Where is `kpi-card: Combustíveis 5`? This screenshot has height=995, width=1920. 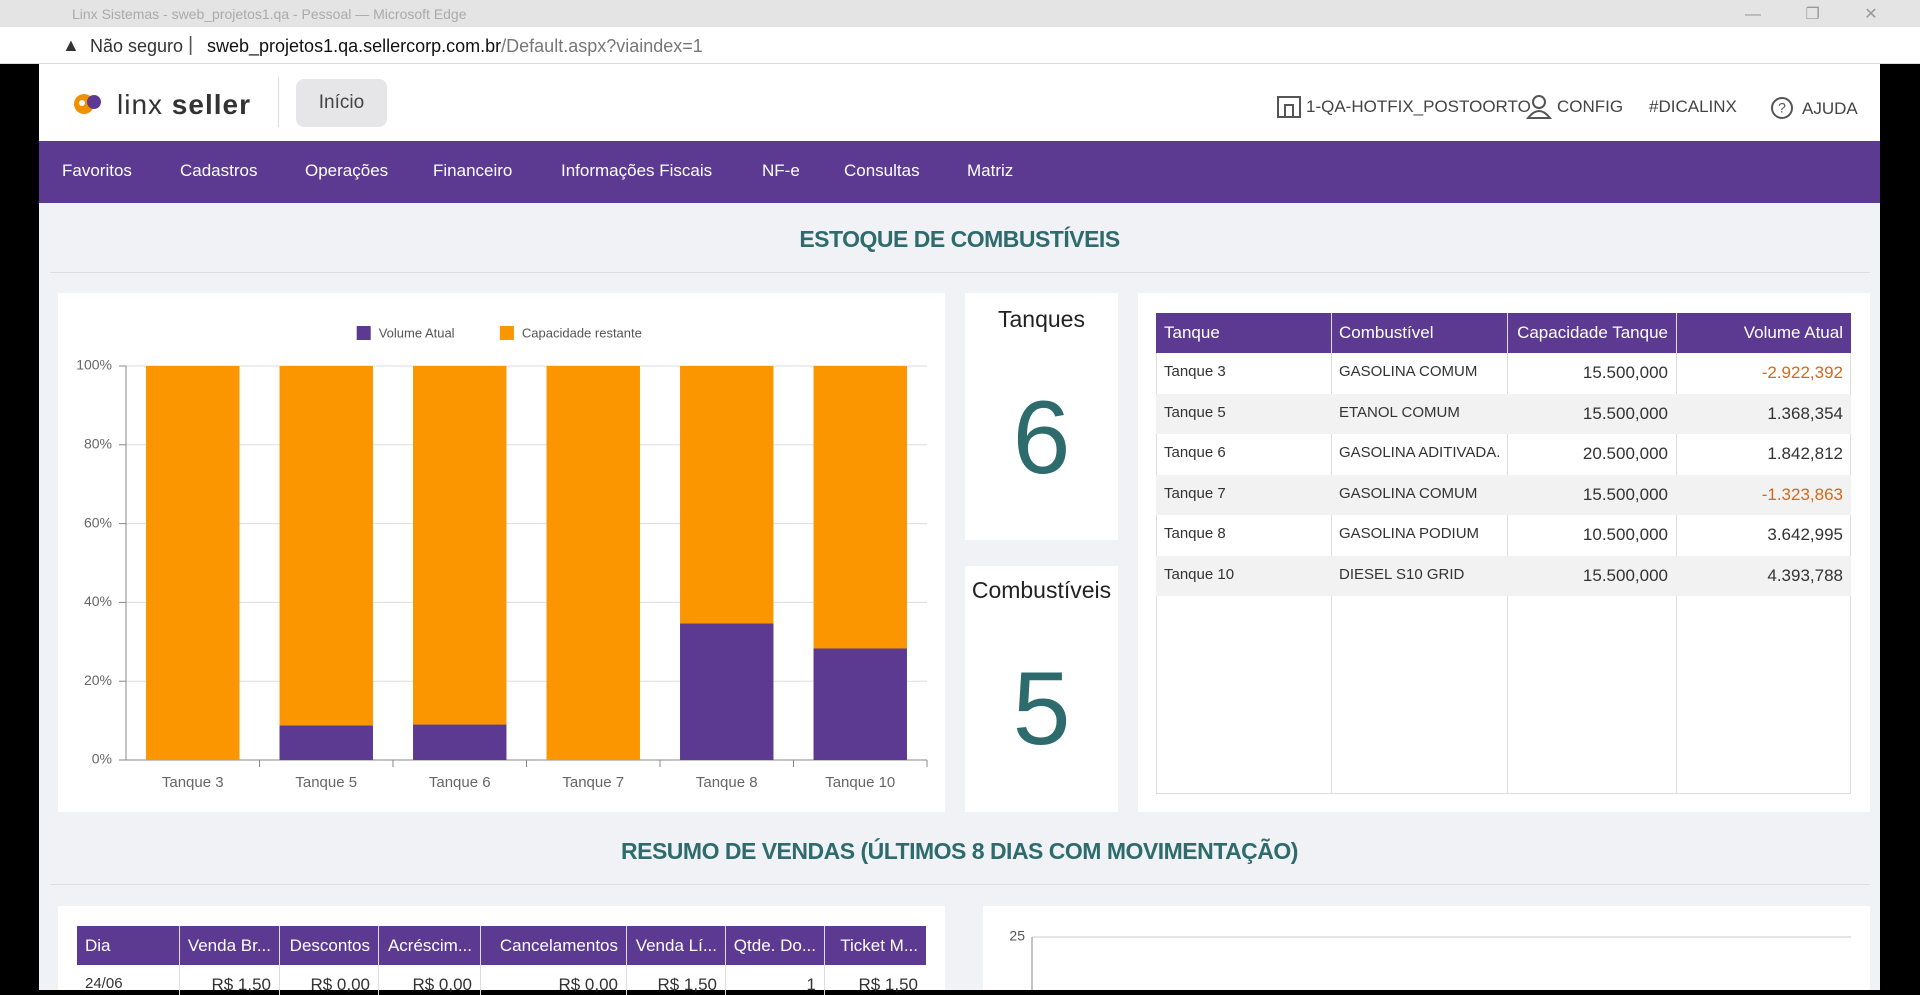
kpi-card: Combustíveis 5 is located at coordinates (1041, 689).